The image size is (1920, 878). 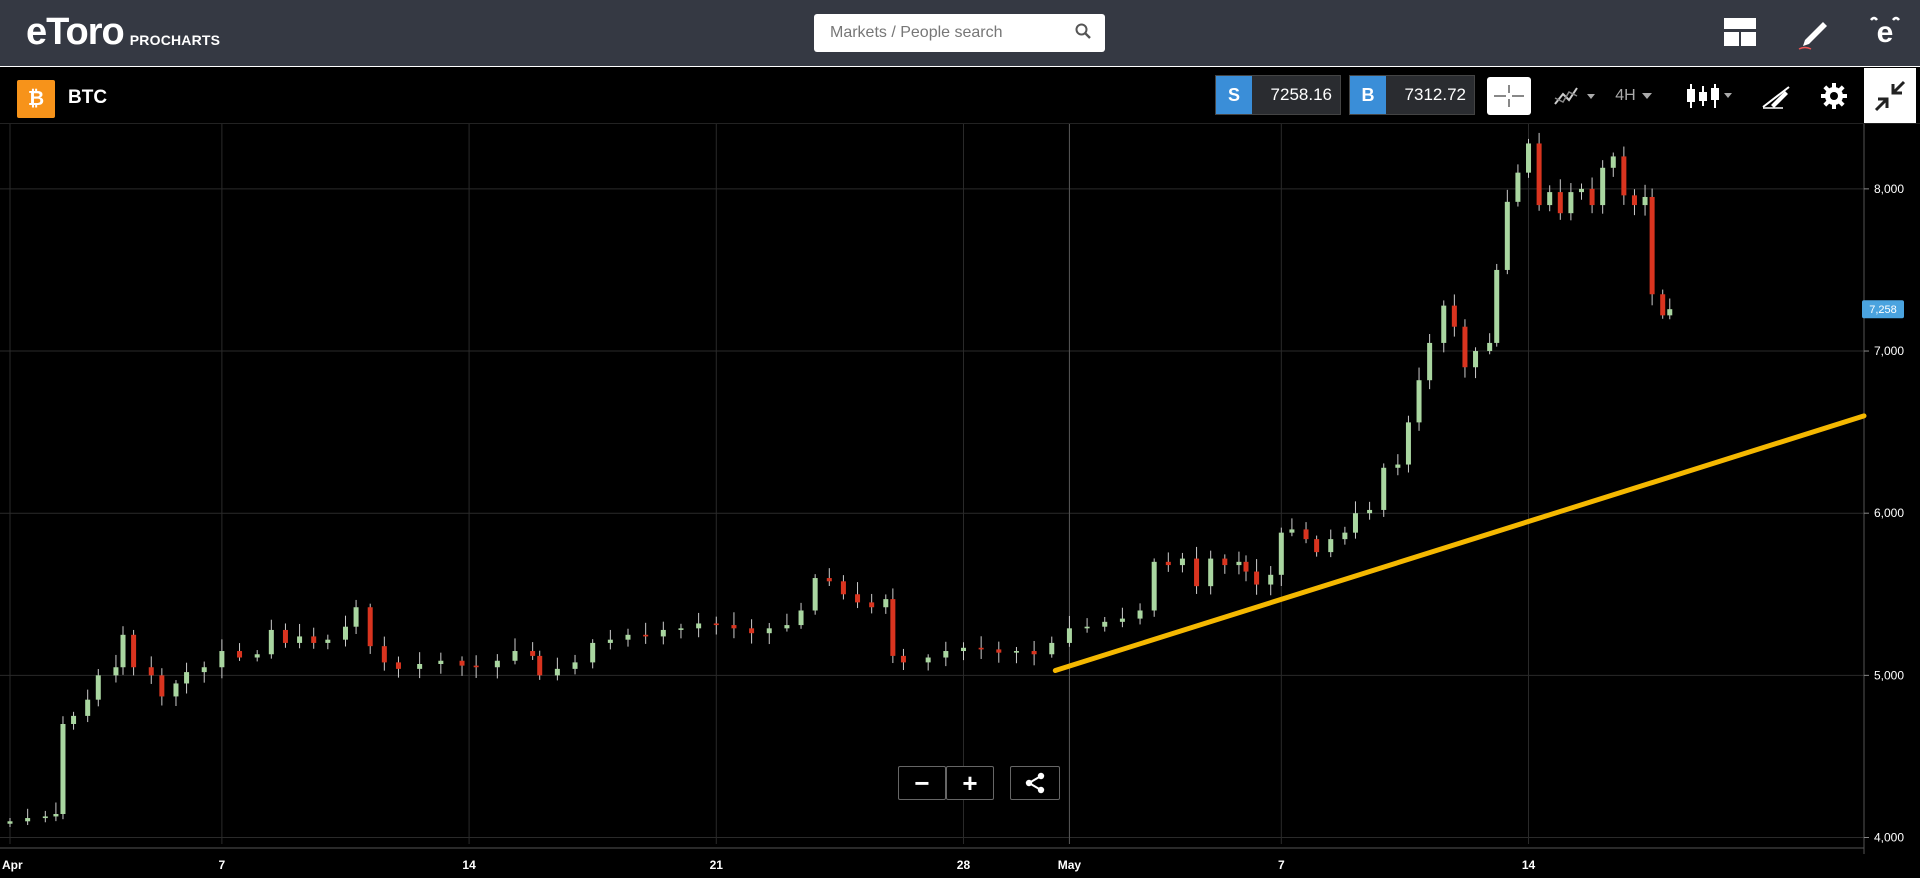 I want to click on candlestick-icon, so click(x=1710, y=96).